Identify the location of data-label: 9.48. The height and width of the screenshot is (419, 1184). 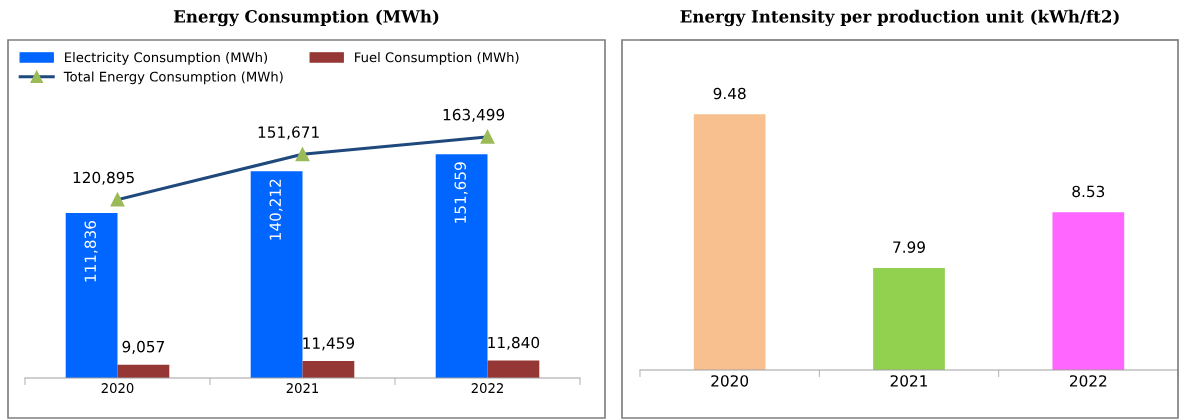
(729, 93).